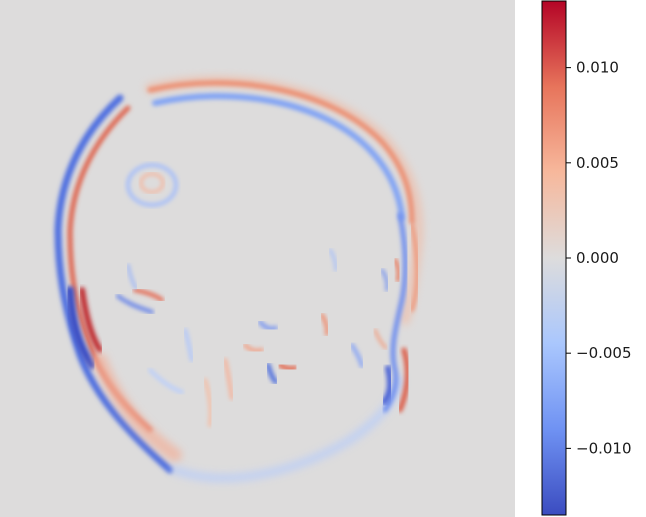 Image resolution: width=646 pixels, height=517 pixels. I want to click on neck-warm-diffuse, so click(137, 407).